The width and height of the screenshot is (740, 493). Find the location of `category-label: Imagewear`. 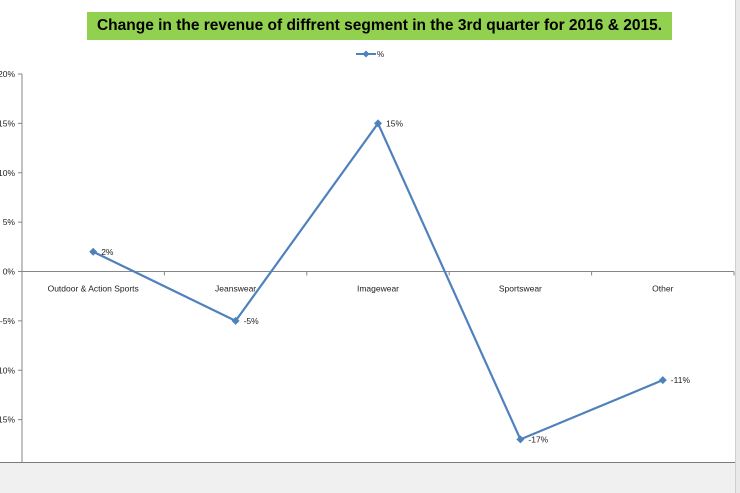

category-label: Imagewear is located at coordinates (378, 289).